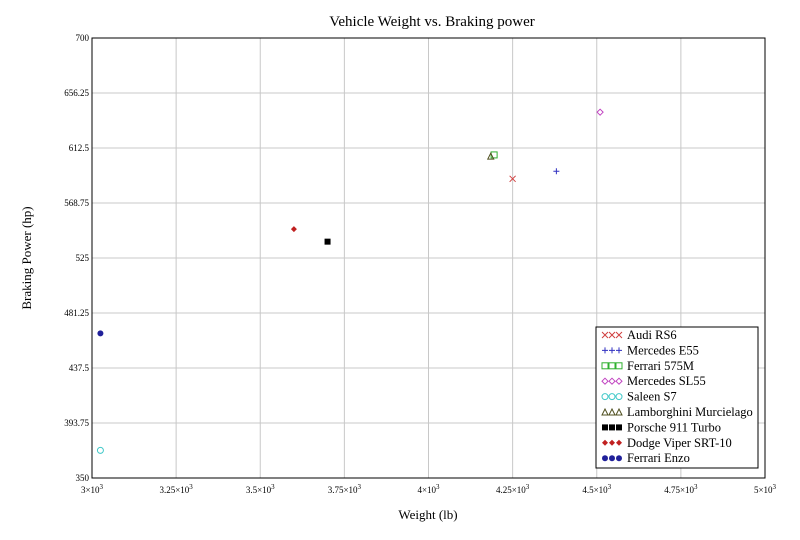 This screenshot has width=800, height=540. What do you see at coordinates (679, 443) in the screenshot?
I see `legend-label: Dodge Viper SRT-10` at bounding box center [679, 443].